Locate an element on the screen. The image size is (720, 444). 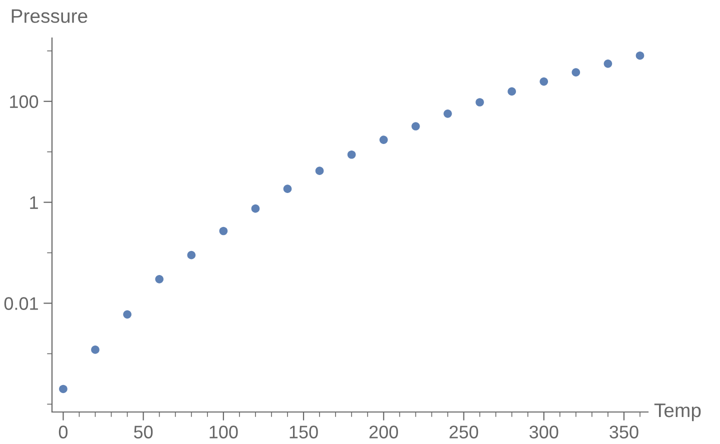
x-axis-title: Temp is located at coordinates (677, 413).